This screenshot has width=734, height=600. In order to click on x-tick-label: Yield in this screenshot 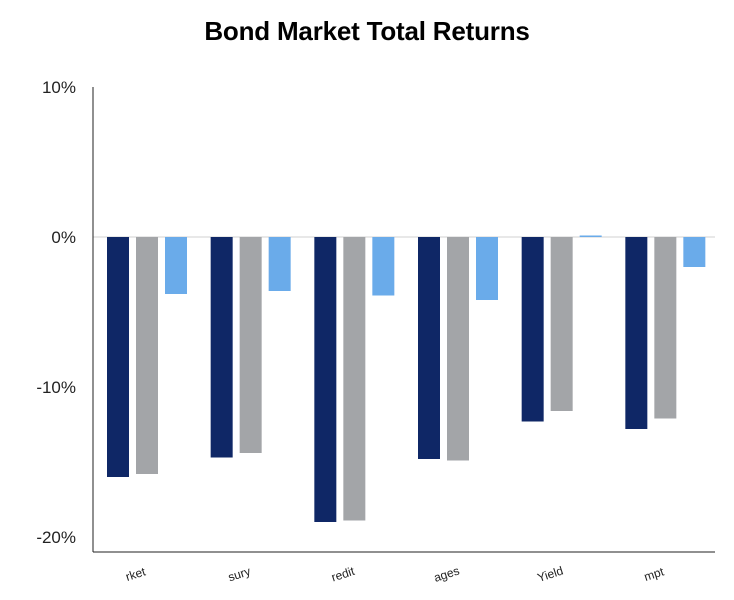, I will do `click(550, 573)`.